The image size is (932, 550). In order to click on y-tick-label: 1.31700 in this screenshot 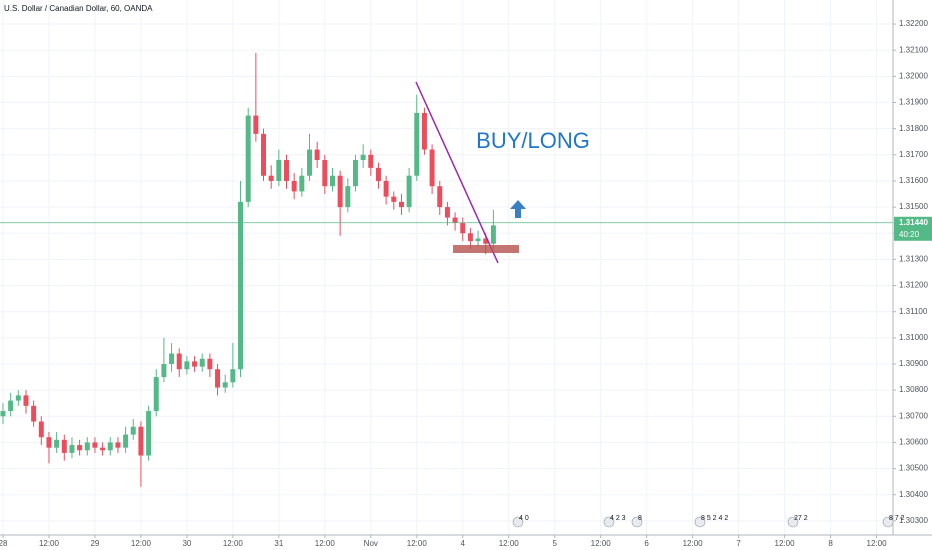, I will do `click(913, 154)`.